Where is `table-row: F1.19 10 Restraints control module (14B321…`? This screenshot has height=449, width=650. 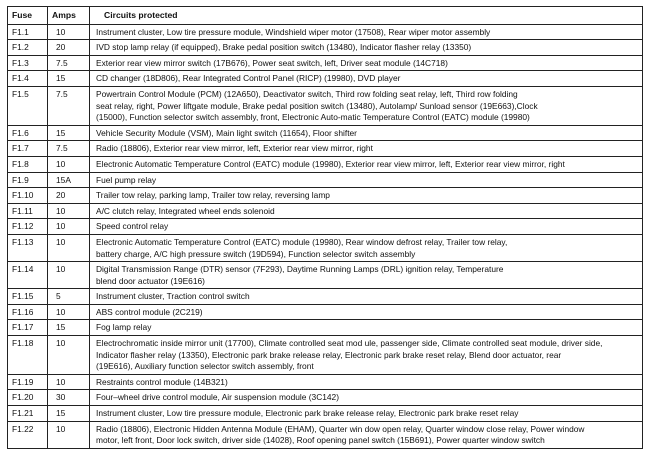 table-row: F1.19 10 Restraints control module (14B321… is located at coordinates (325, 382).